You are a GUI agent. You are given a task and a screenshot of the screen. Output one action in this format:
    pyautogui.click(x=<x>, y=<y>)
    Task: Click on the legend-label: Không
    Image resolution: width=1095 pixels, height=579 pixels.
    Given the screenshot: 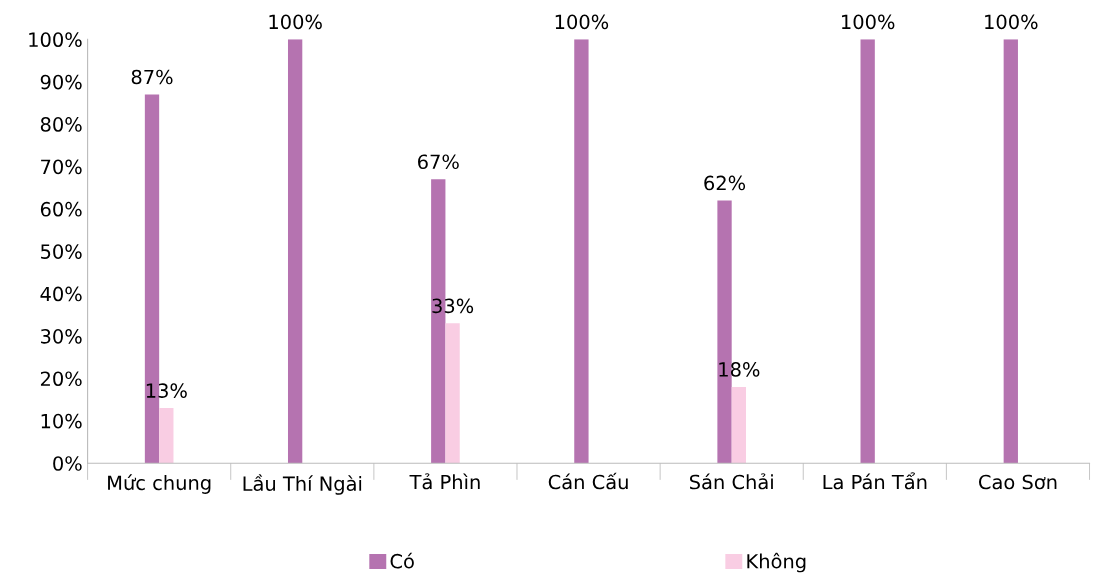 What is the action you would take?
    pyautogui.click(x=776, y=562)
    